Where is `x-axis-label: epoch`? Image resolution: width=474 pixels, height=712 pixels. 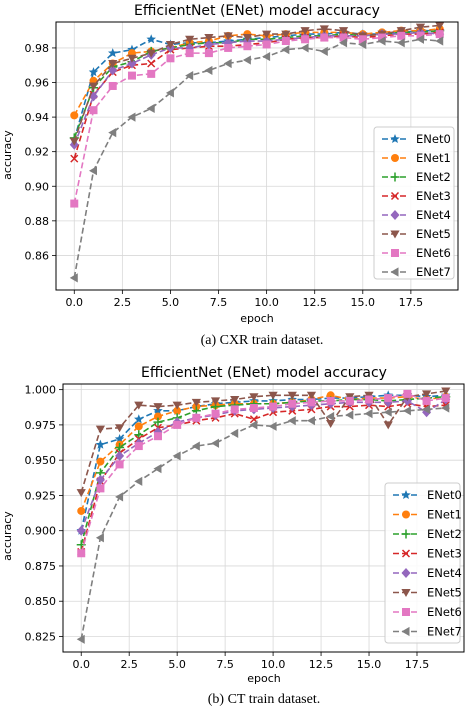 x-axis-label: epoch is located at coordinates (264, 678).